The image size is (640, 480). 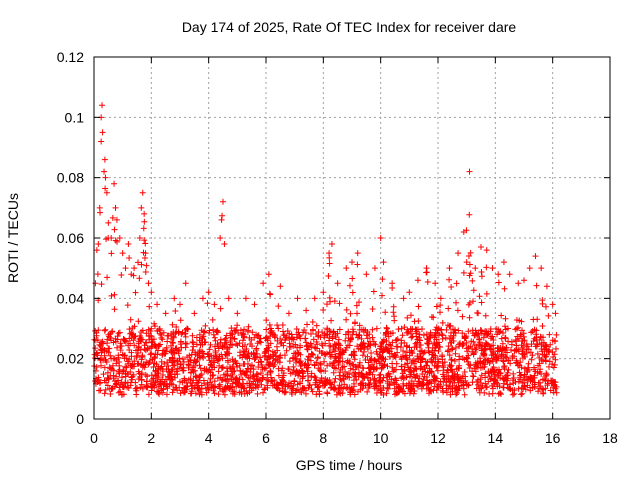 I want to click on y-tick-label: 0.12, so click(x=70, y=57).